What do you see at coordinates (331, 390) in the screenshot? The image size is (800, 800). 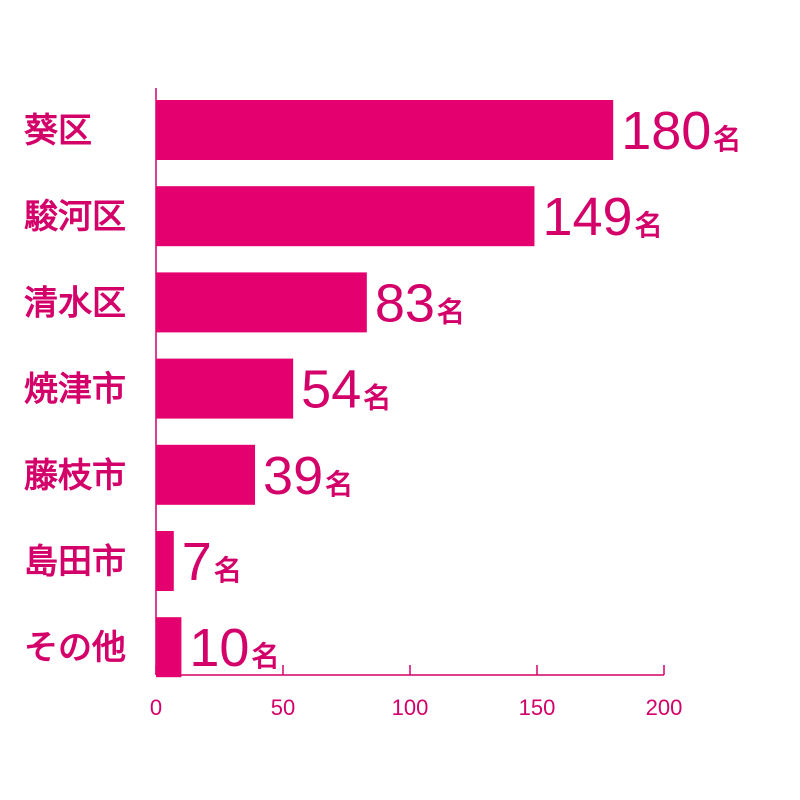 I see `value-number: 54` at bounding box center [331, 390].